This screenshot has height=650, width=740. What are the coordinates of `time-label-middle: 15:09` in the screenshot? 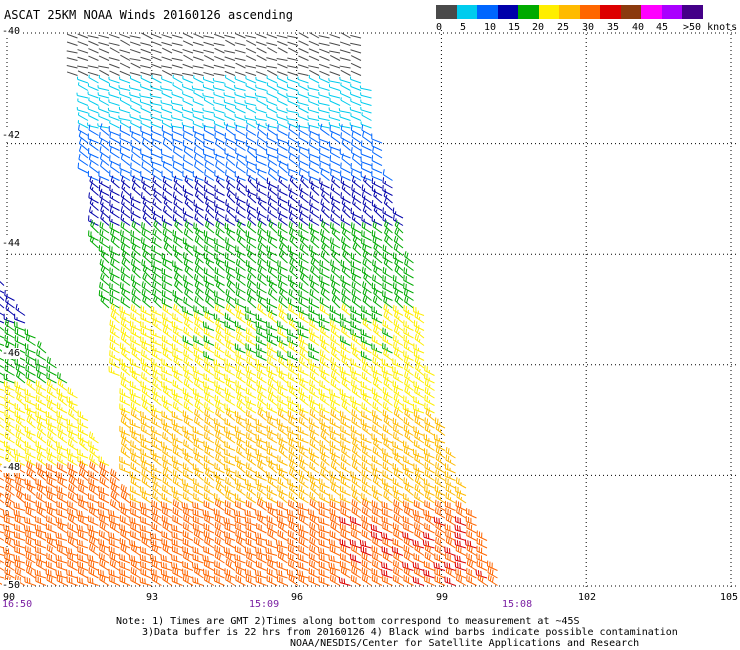 It's located at (264, 604).